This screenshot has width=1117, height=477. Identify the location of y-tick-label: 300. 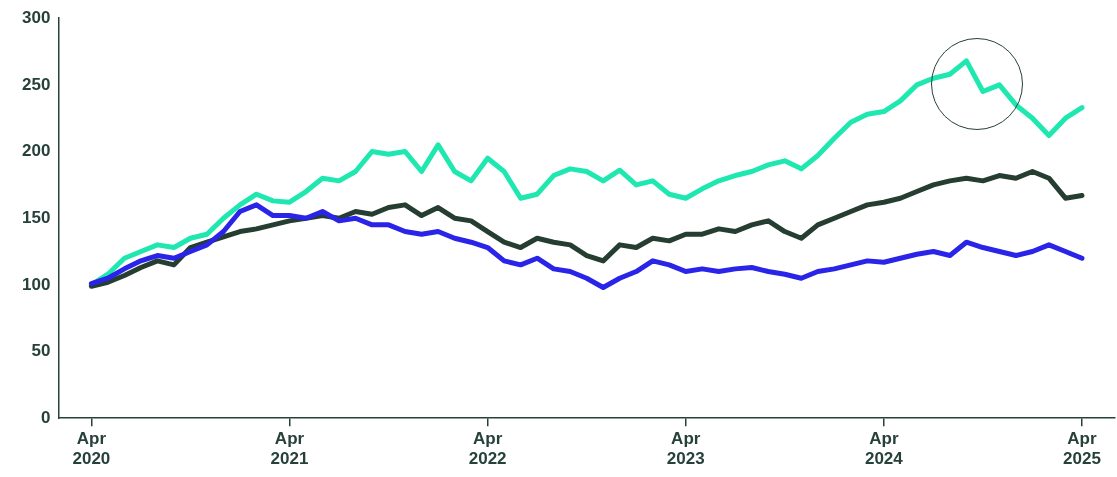
(36, 17).